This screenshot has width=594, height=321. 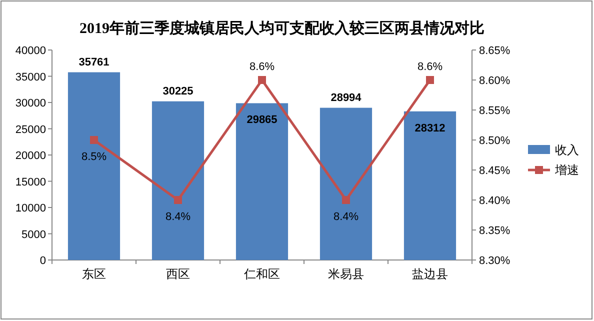 I want to click on y-tick-label: 15000, so click(x=30, y=182).